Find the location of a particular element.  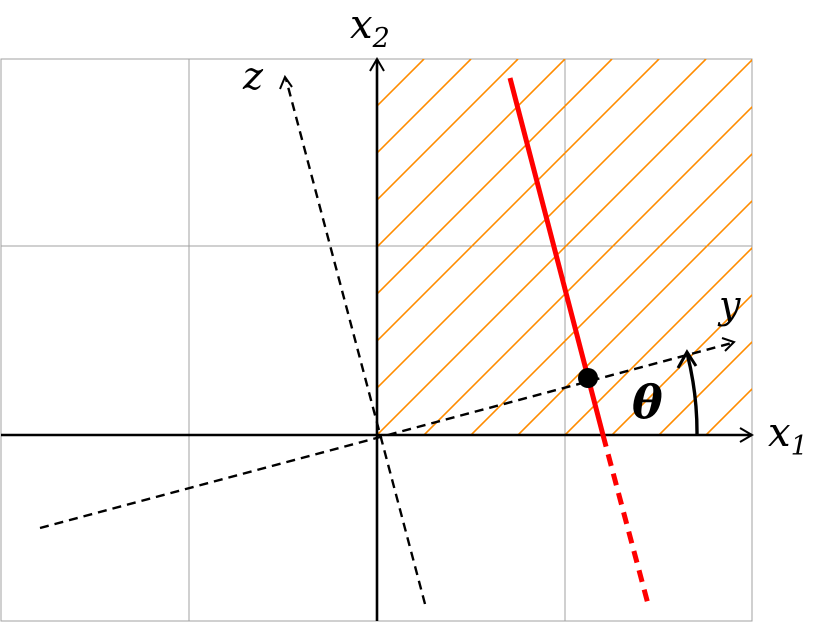

angle-arc-arrowhead is located at coordinates (687, 359).